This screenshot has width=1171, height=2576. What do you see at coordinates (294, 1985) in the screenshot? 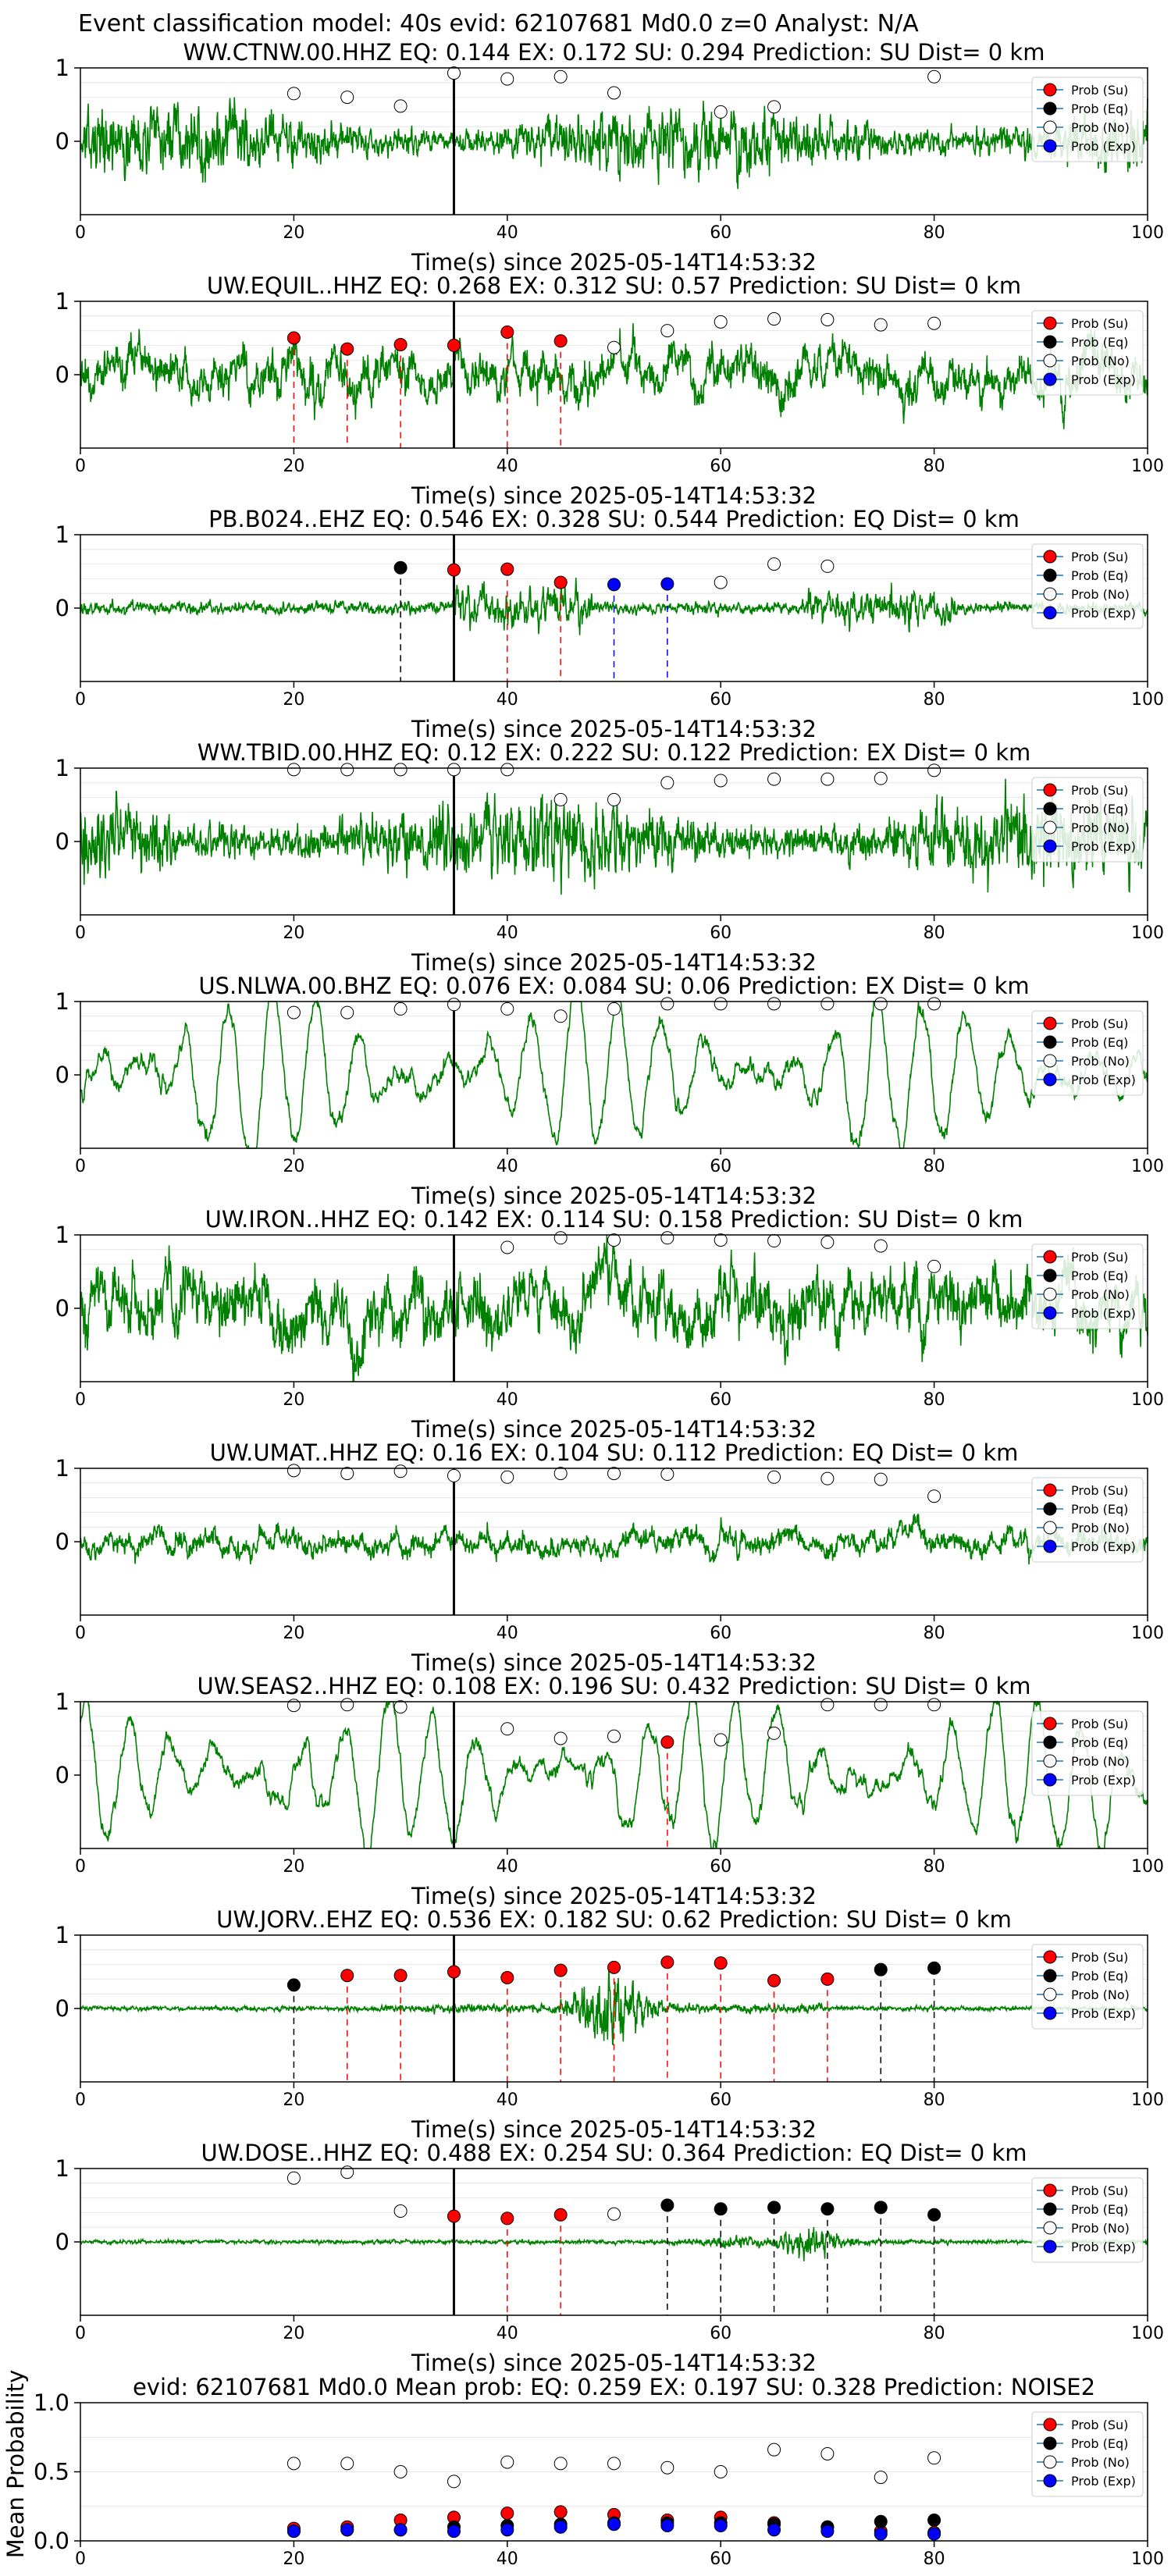
I see `probability-marker-eq` at bounding box center [294, 1985].